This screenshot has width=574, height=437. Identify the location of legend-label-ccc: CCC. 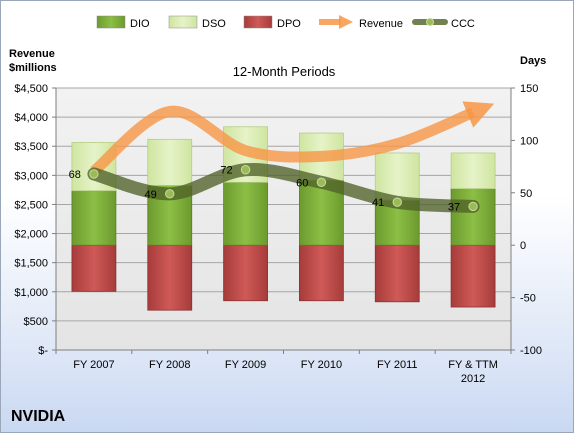
(463, 24).